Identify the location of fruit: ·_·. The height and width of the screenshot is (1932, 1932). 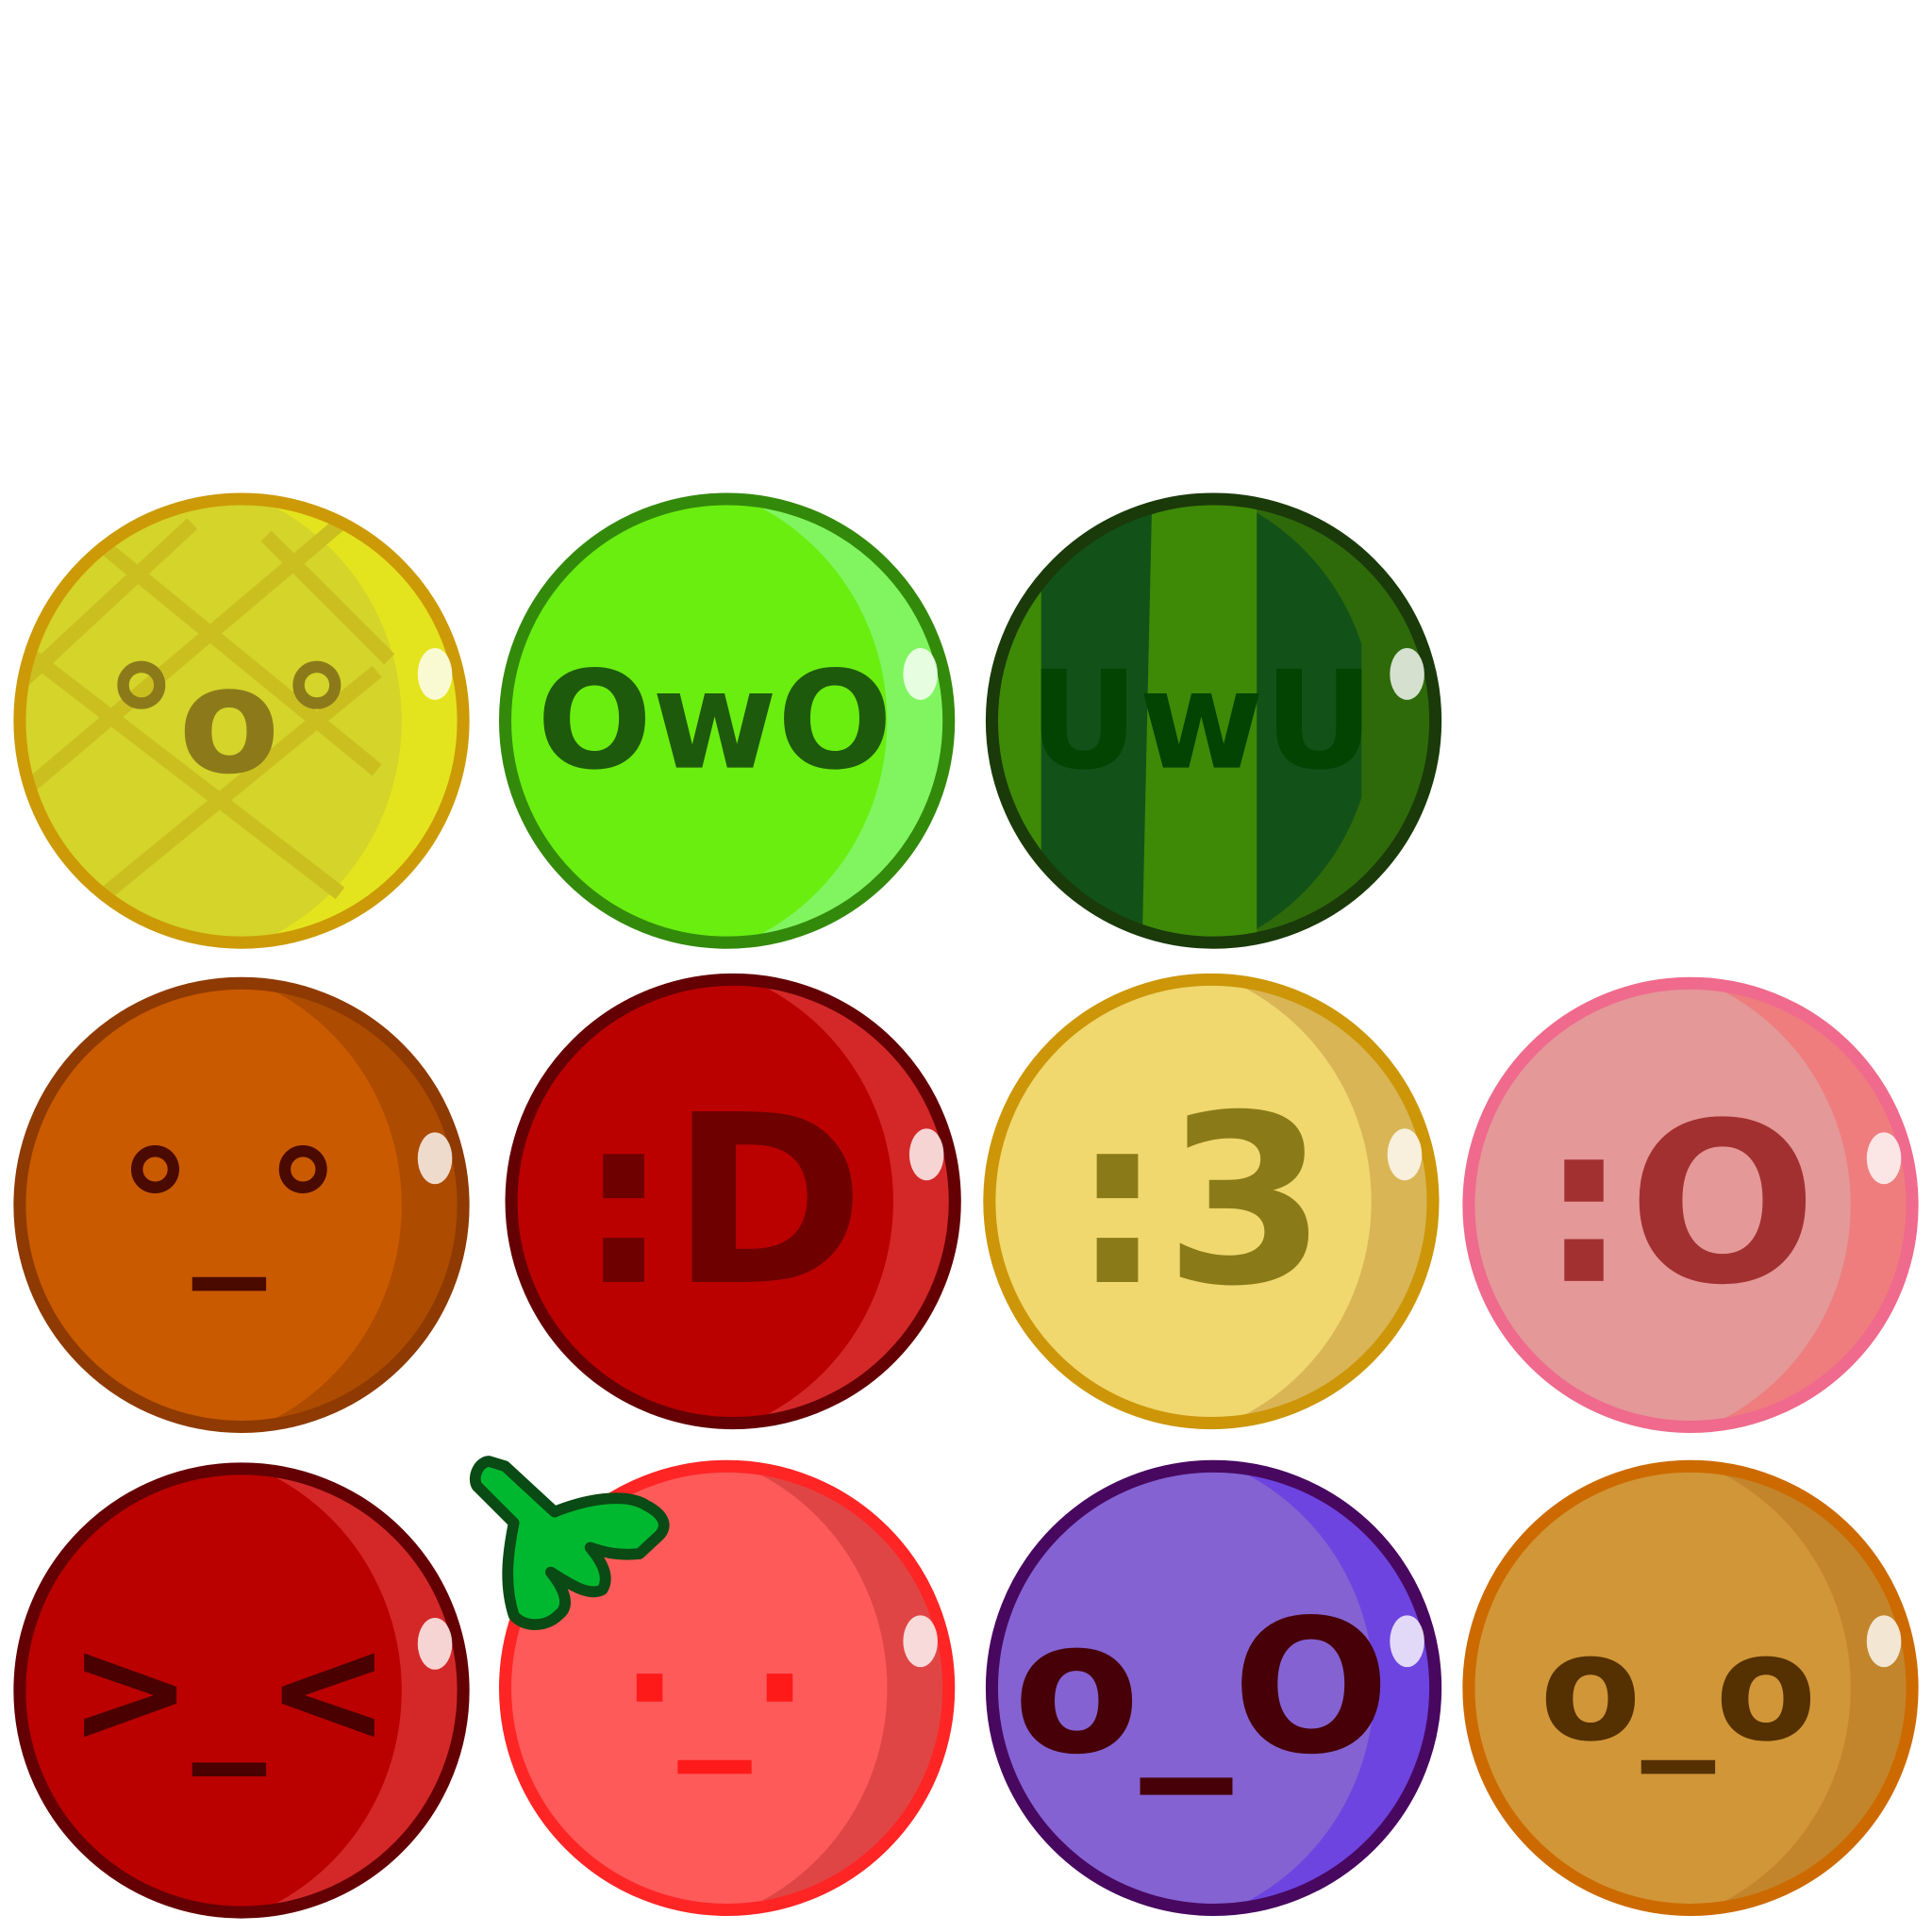
(713, 1687).